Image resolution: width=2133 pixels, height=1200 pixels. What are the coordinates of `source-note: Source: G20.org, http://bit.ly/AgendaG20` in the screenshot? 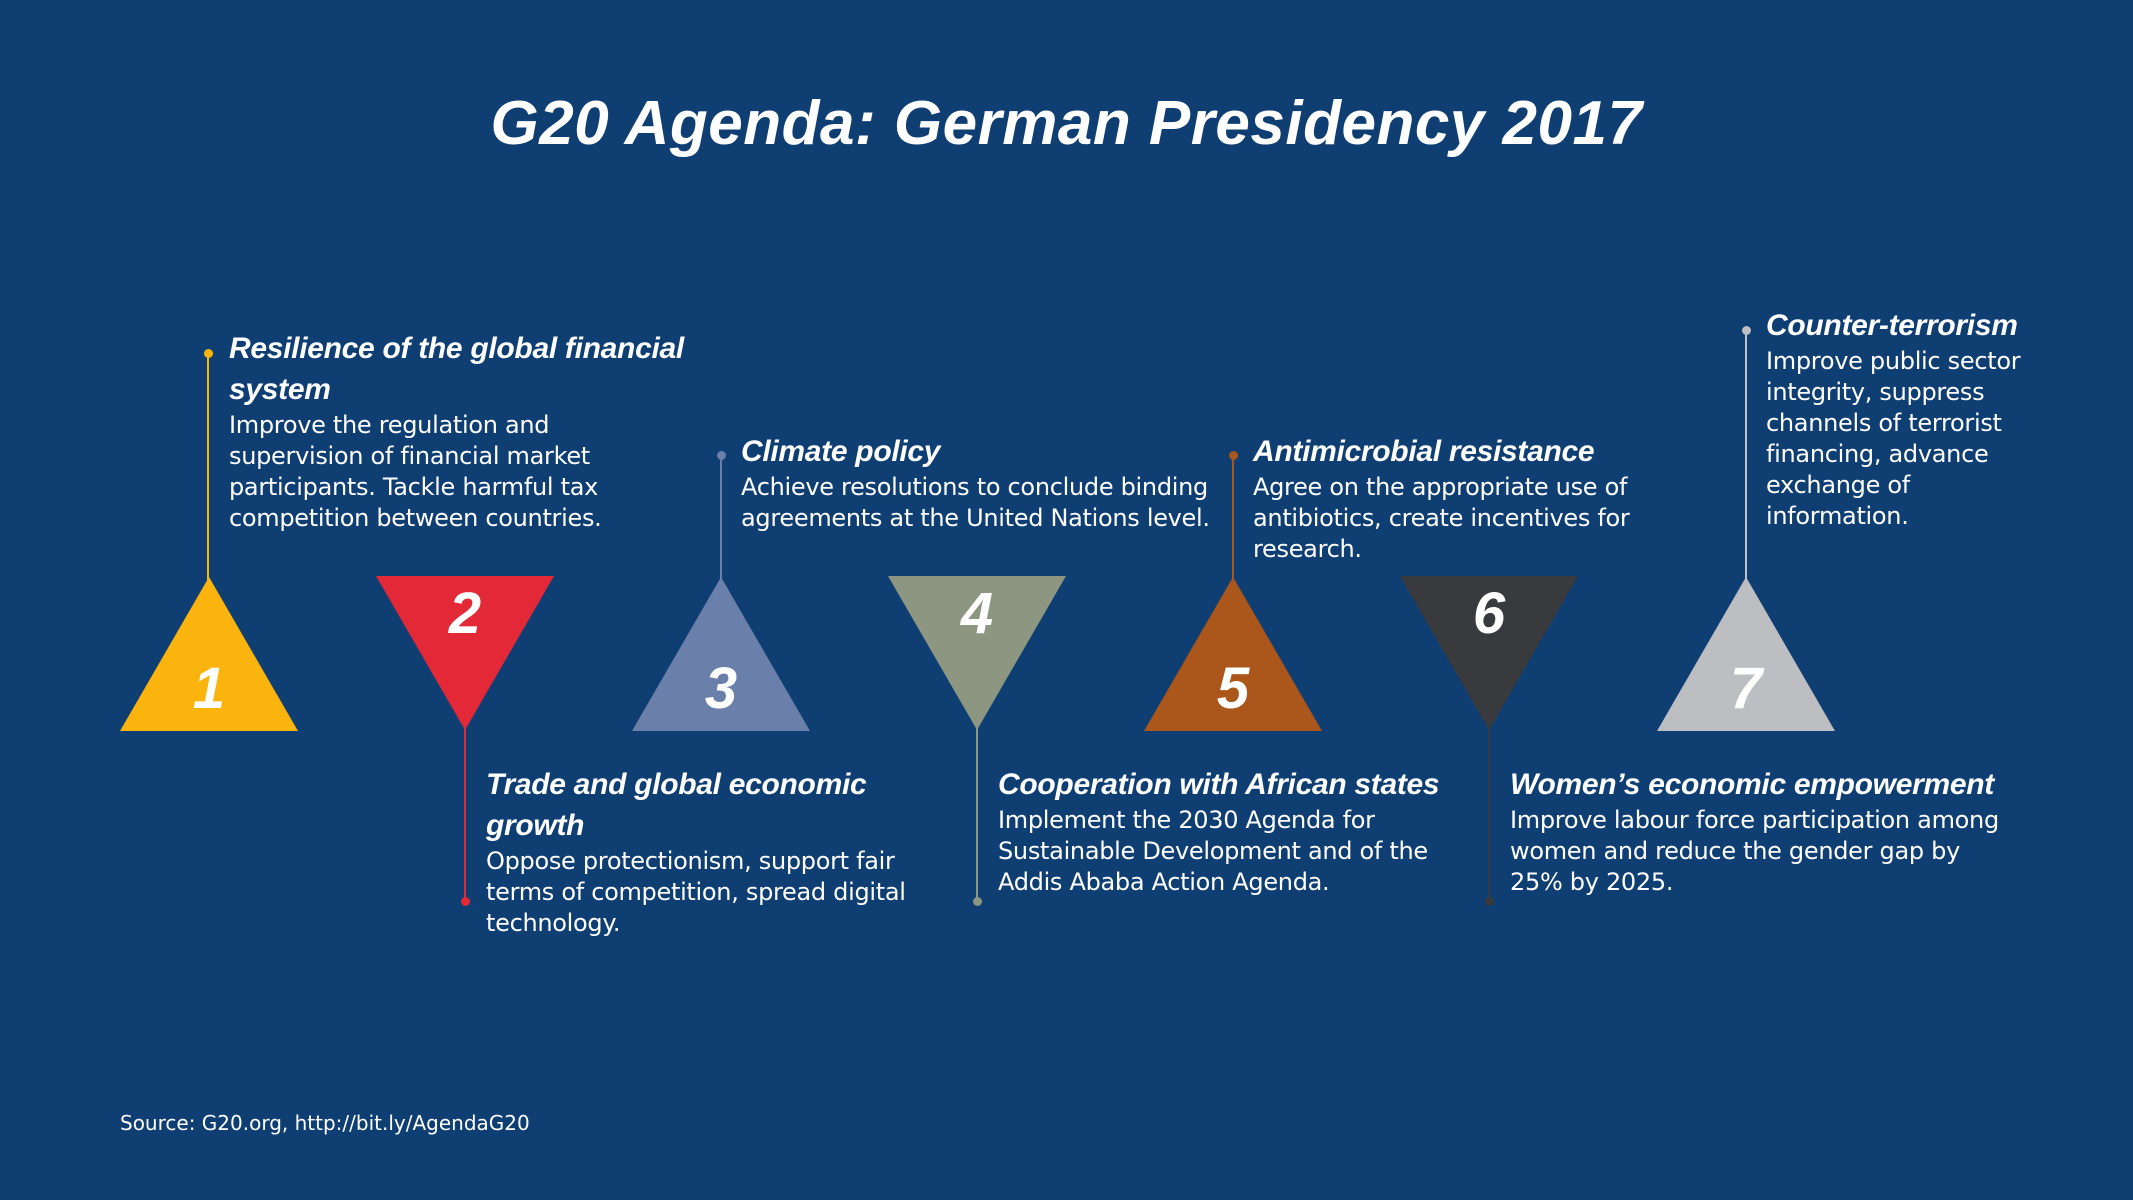 It's located at (325, 1123).